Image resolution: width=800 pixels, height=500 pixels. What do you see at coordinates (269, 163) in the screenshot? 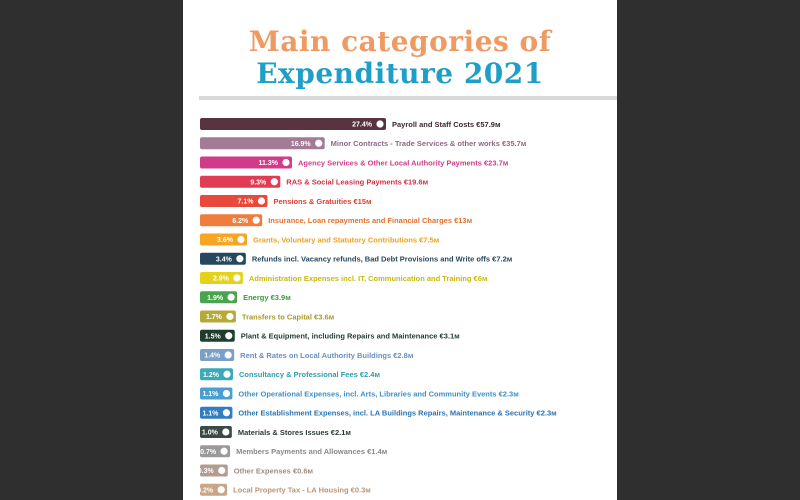
I see `bar-percent-label: 11.3%` at bounding box center [269, 163].